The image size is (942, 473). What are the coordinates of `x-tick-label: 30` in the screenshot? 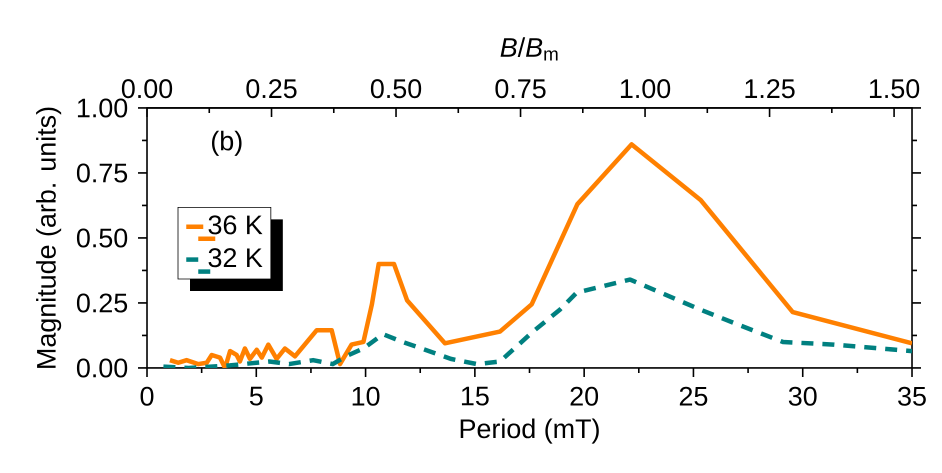 It's located at (802, 396).